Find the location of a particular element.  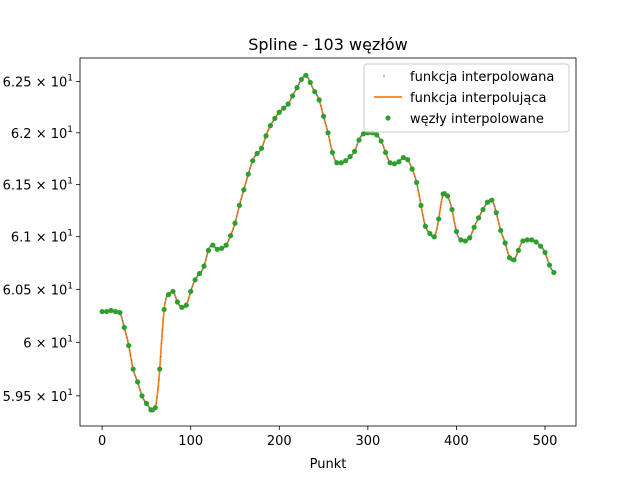

chart-title: Spline - 103 węzłów is located at coordinates (328, 44).